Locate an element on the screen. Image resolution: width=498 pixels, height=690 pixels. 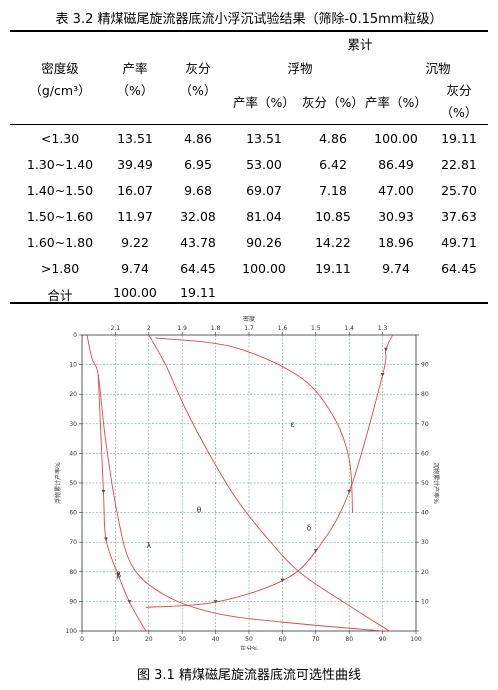
y-right-tick-label: 70 is located at coordinates (425, 424).